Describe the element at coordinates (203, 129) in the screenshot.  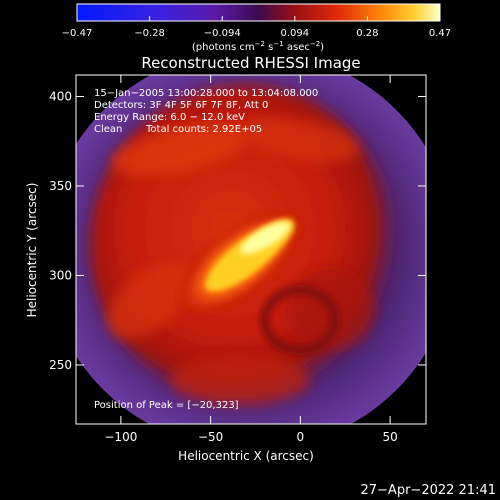
I see `annotation-total-counts: Total counts: 2.92E+05` at that location.